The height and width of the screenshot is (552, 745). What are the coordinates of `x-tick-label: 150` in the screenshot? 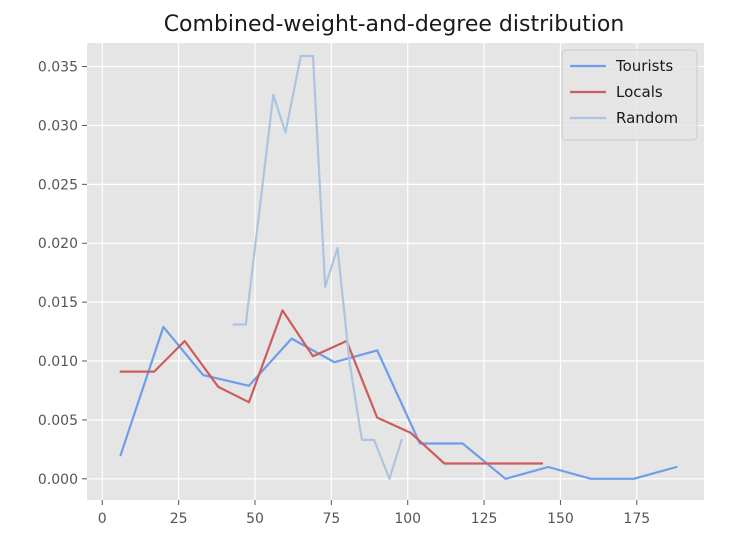 It's located at (560, 519).